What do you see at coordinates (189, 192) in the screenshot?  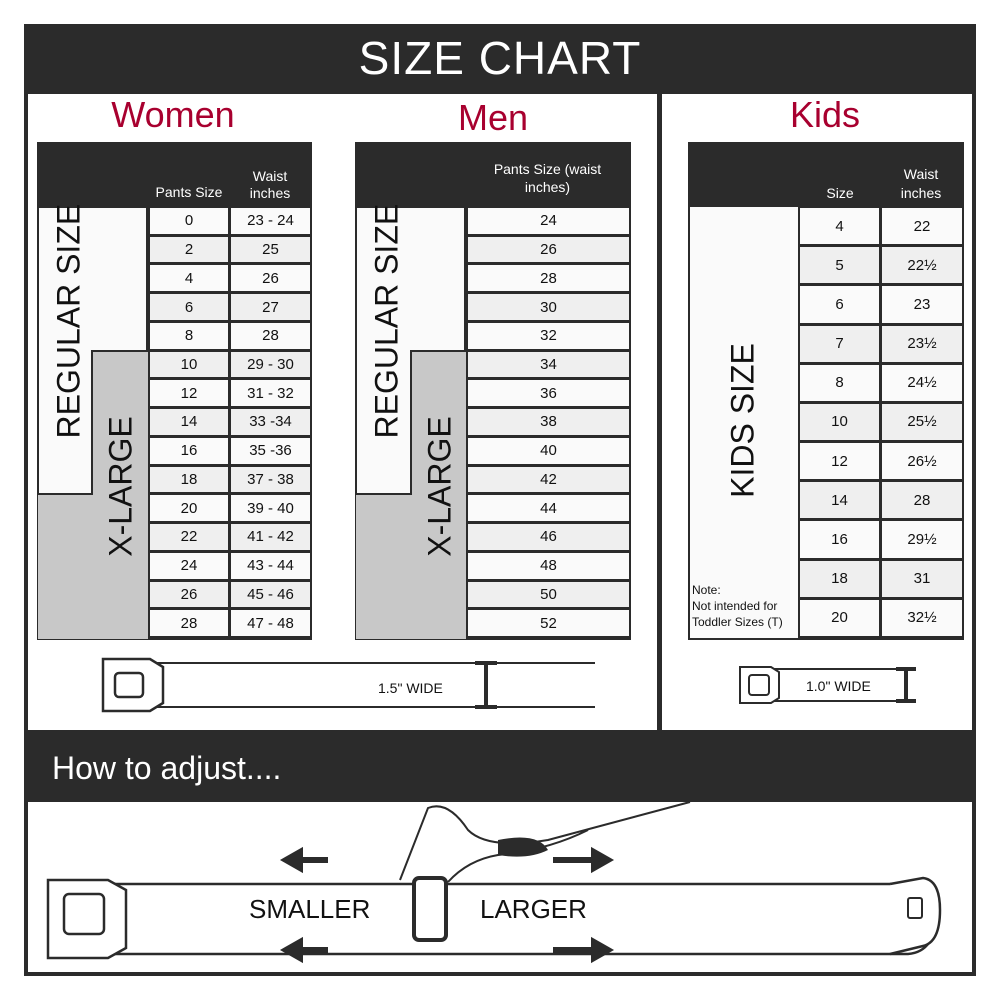 I see `women-col-pants-size: Pants Size` at bounding box center [189, 192].